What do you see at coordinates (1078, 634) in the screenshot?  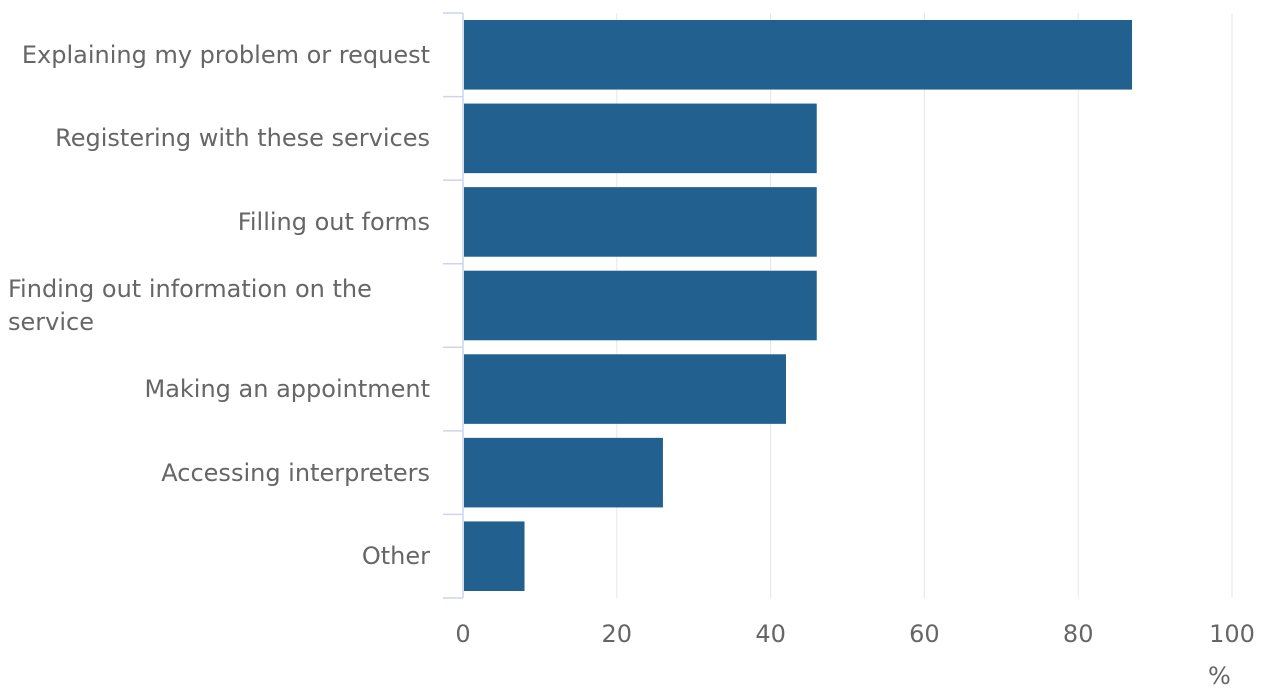 I see `x-tick-label: 80` at bounding box center [1078, 634].